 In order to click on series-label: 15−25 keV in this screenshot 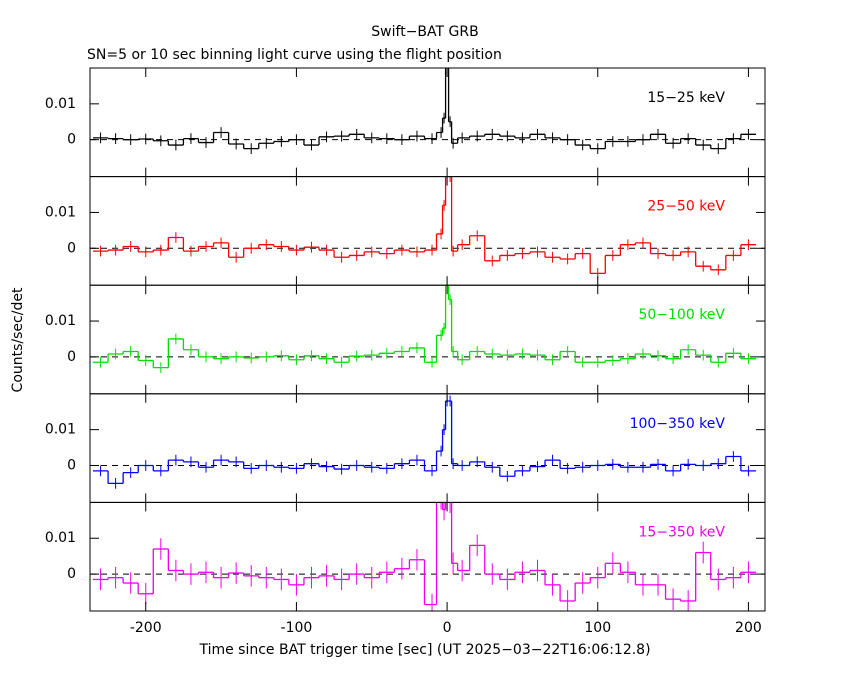, I will do `click(686, 98)`.